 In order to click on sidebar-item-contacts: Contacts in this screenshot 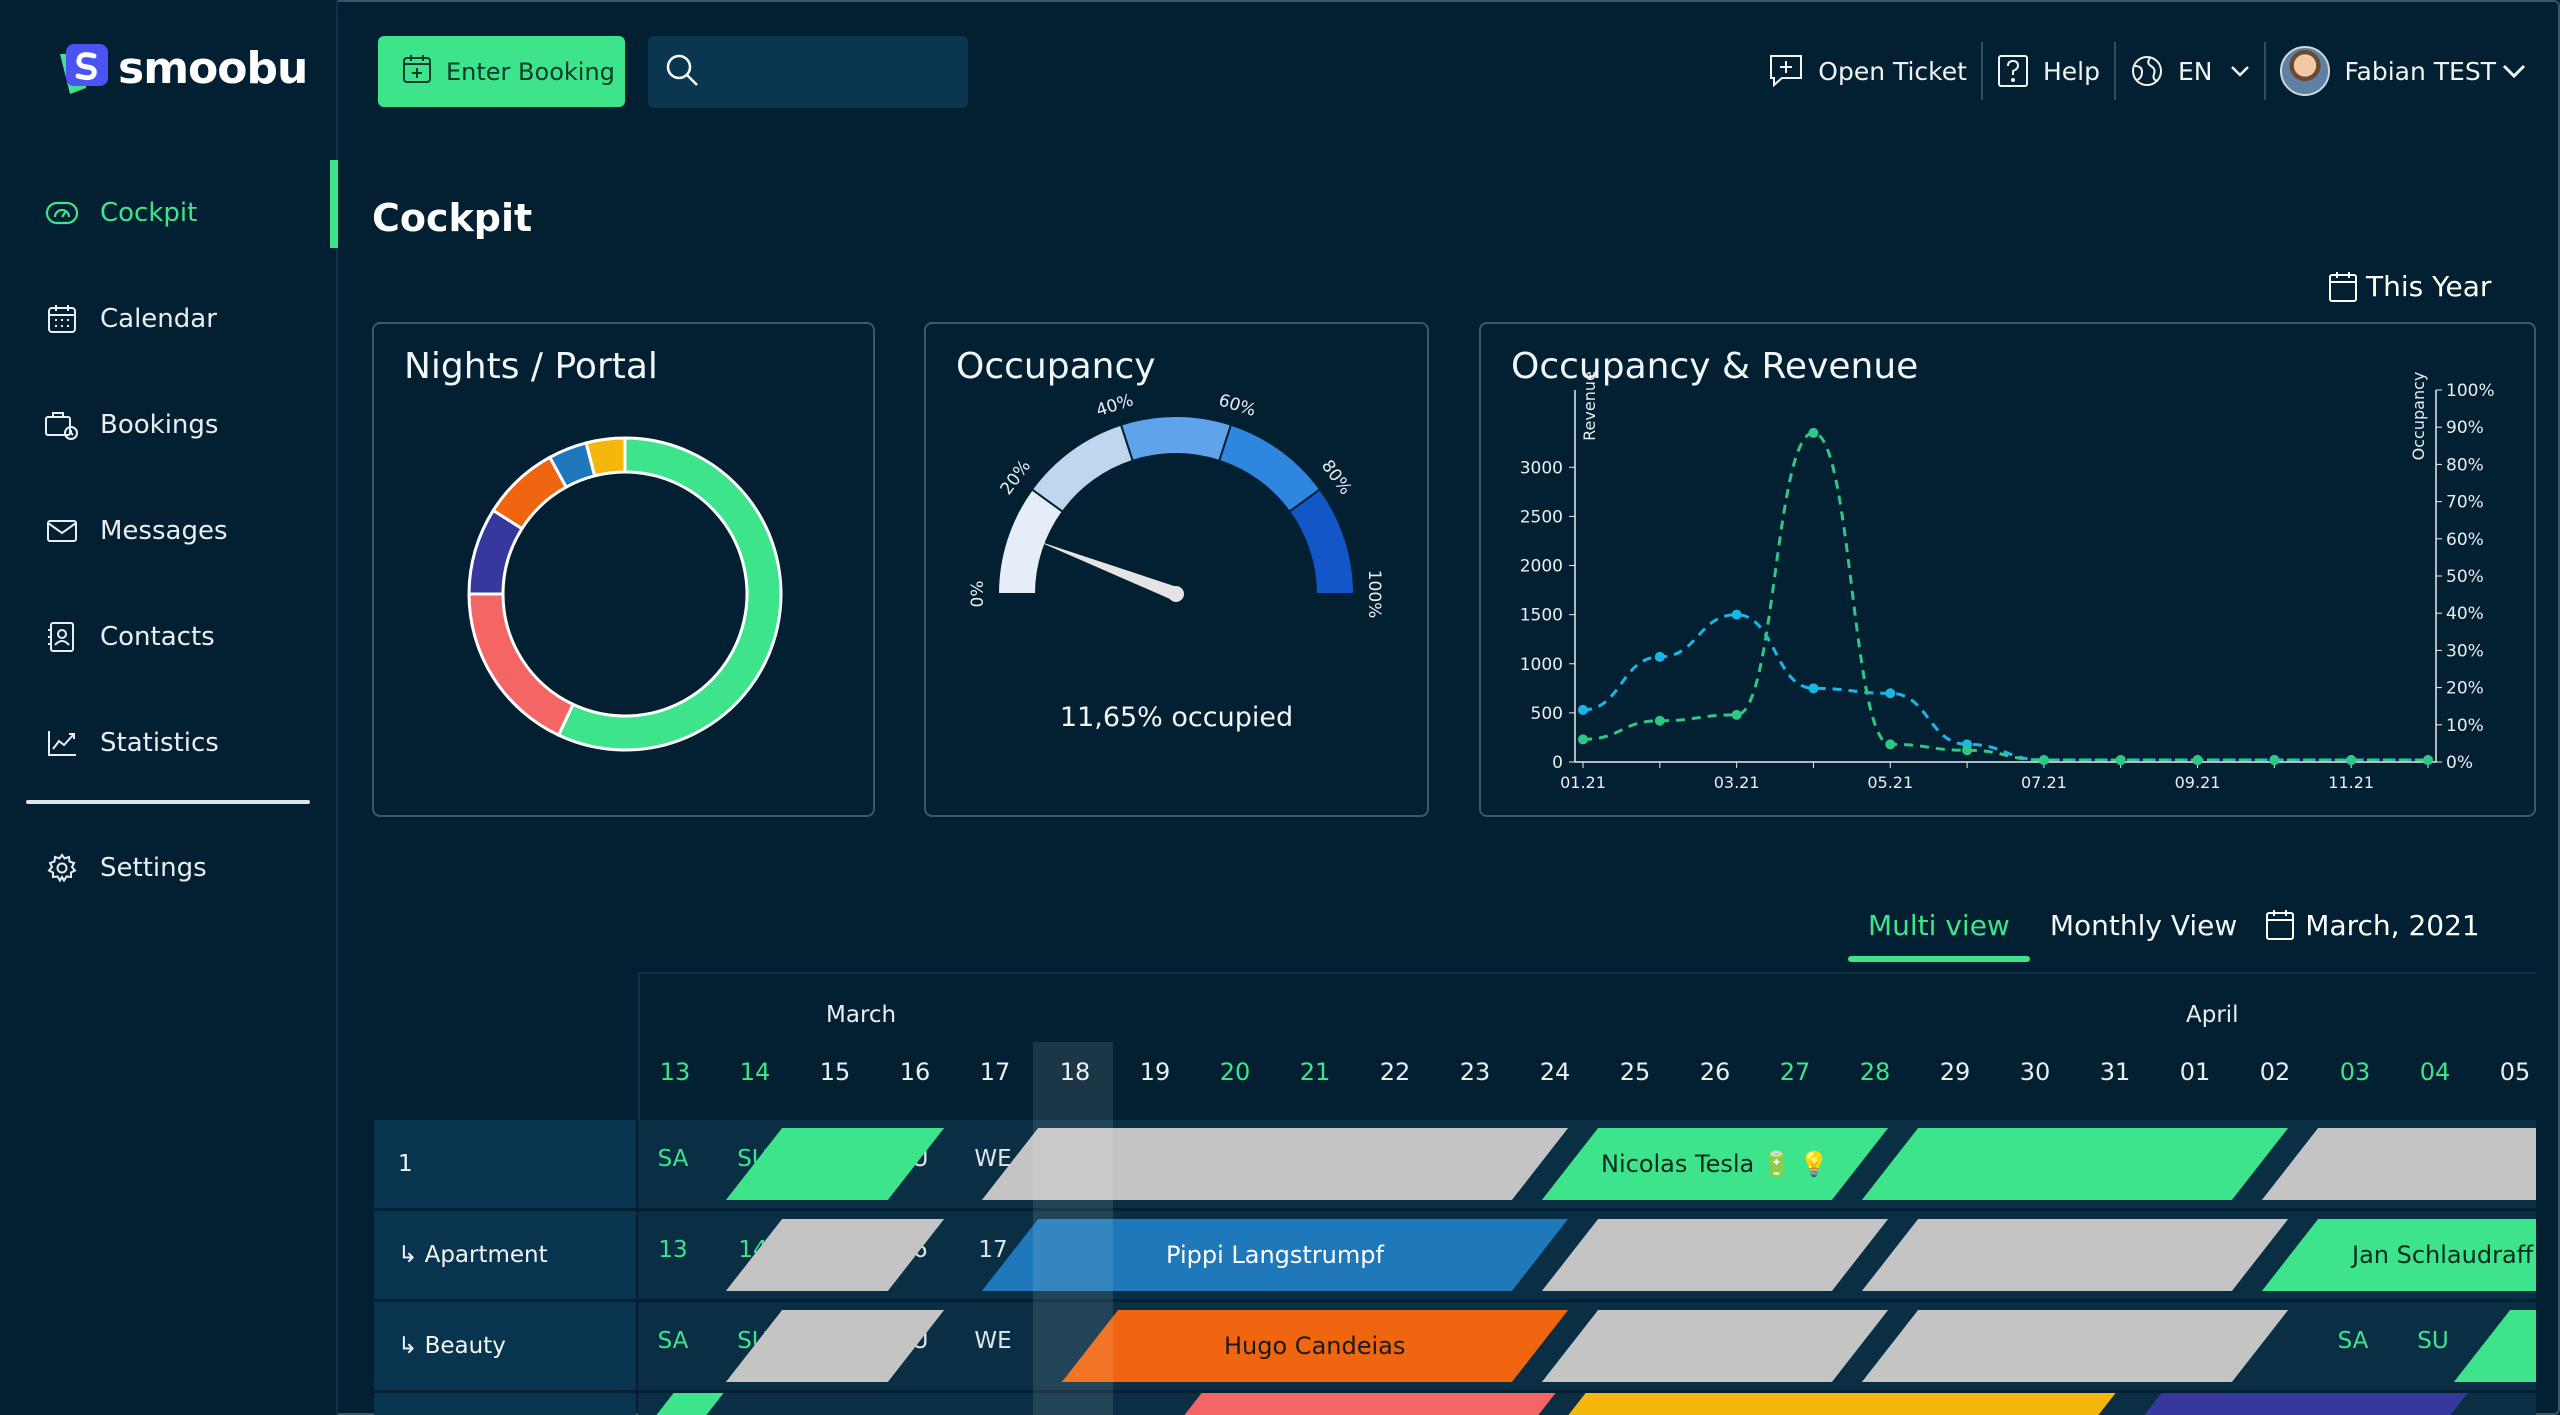, I will do `click(169, 637)`.